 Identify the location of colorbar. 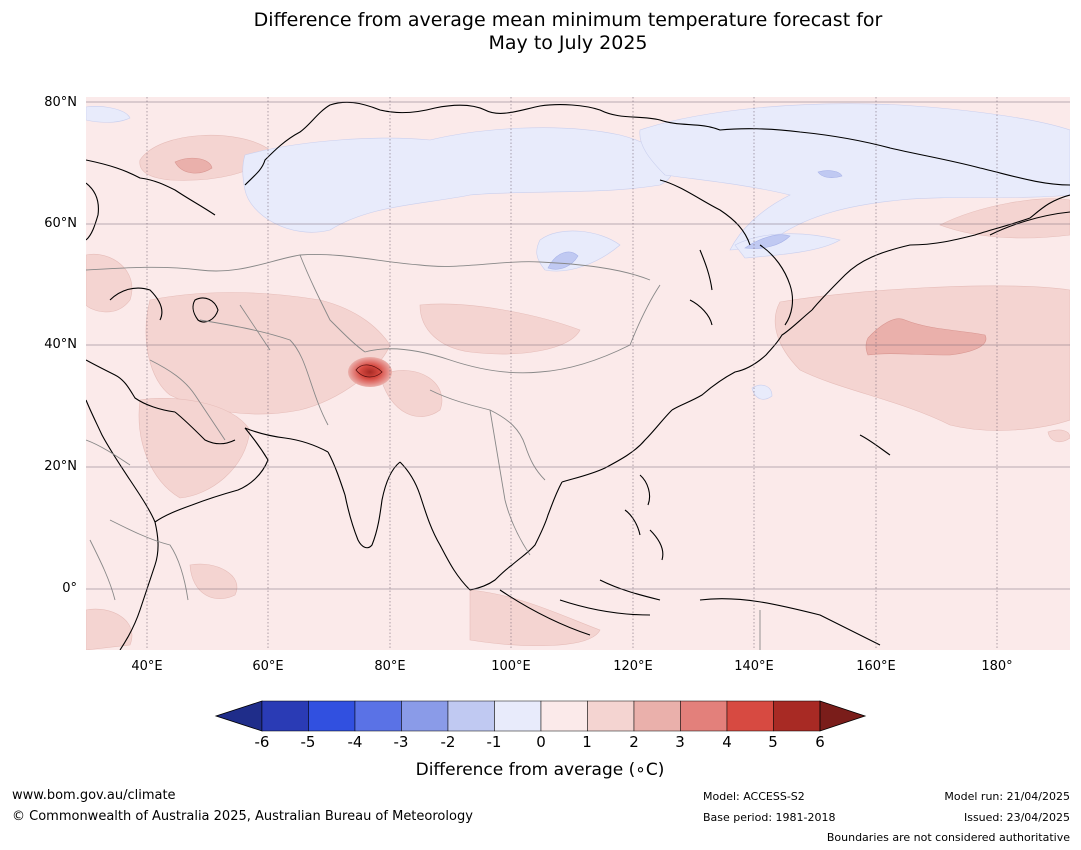
(540, 716).